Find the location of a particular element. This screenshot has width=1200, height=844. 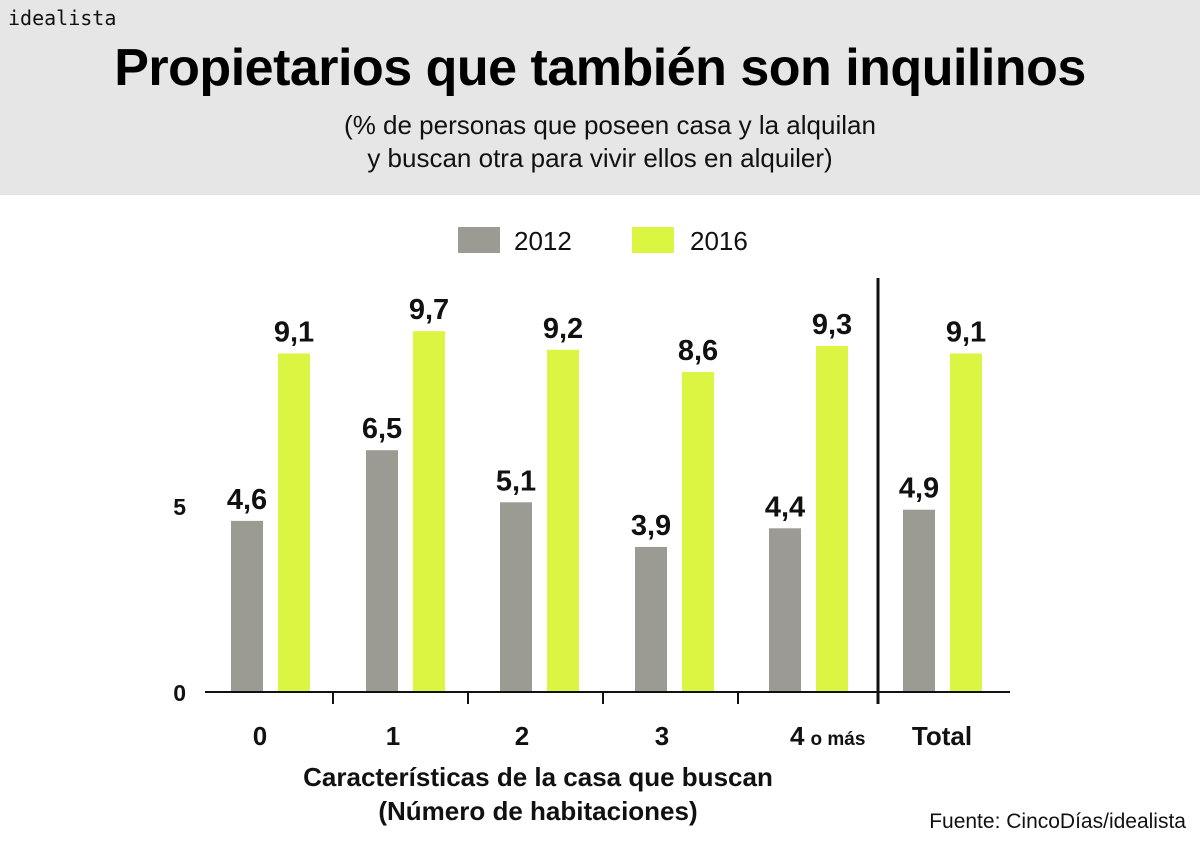

data-label-2012-Total: 4,9 is located at coordinates (919, 489).